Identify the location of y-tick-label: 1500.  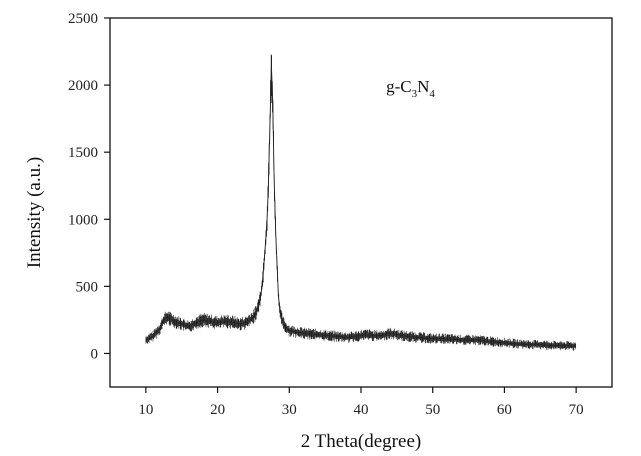
(83, 153).